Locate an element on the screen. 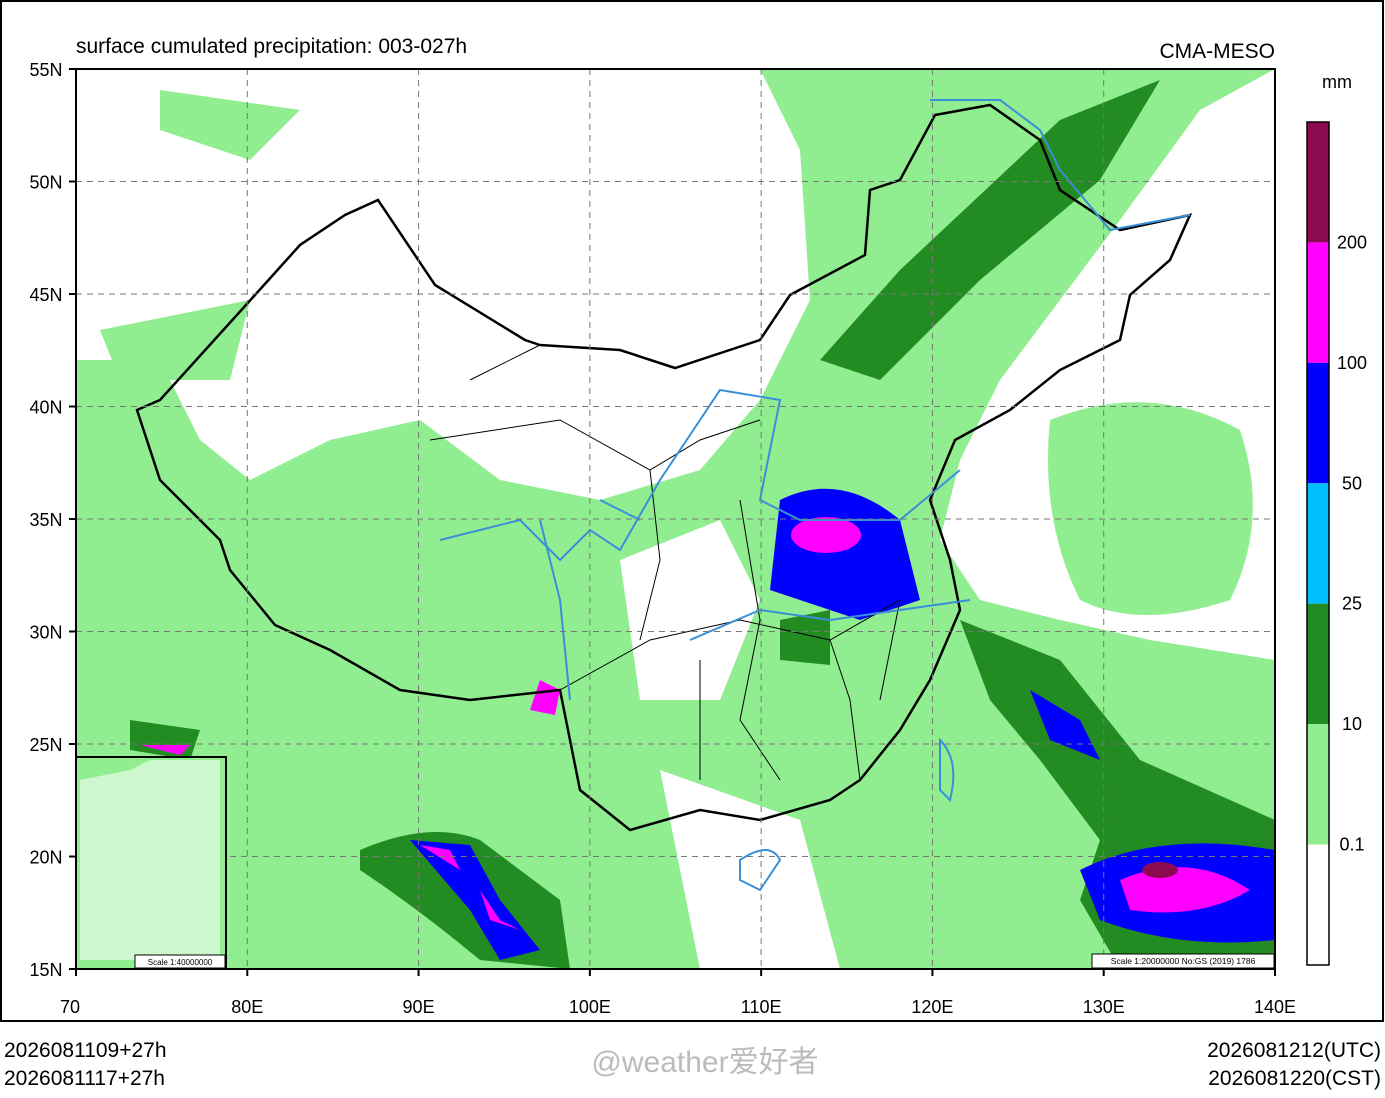 The image size is (1385, 1098). lon-label: 100E is located at coordinates (590, 1007).